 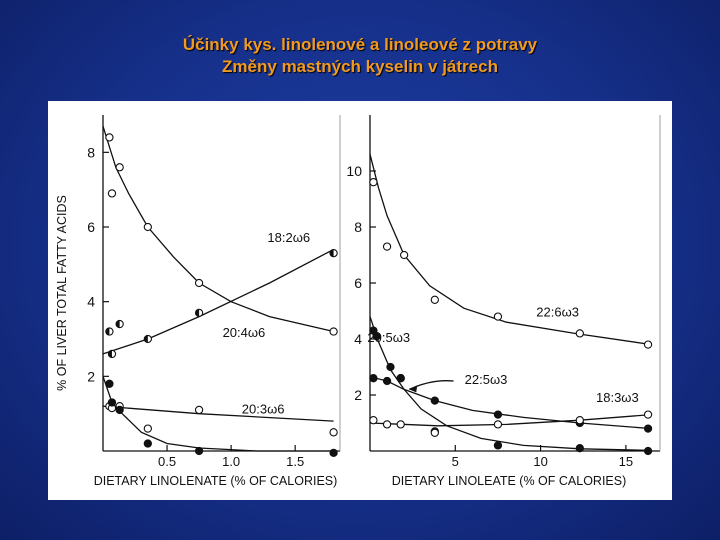 What do you see at coordinates (358, 227) in the screenshot?
I see `right-y-tick-label: 8` at bounding box center [358, 227].